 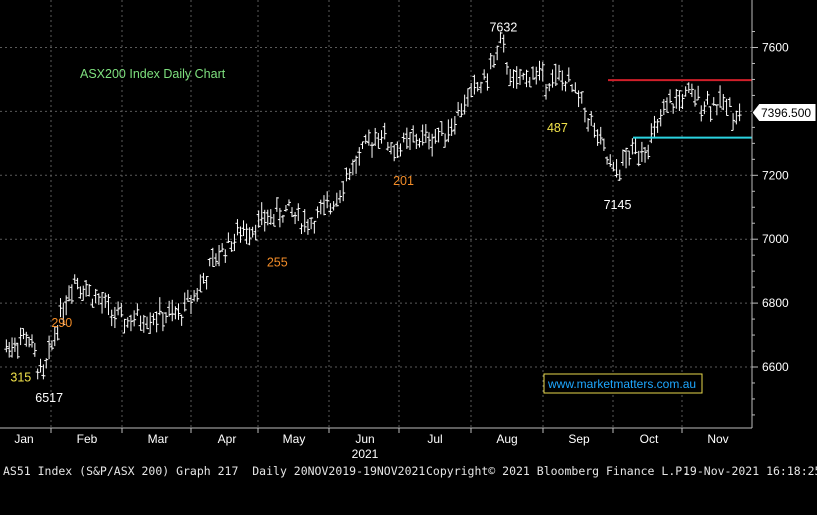 I want to click on x-tick-label: Jan, so click(x=23, y=439).